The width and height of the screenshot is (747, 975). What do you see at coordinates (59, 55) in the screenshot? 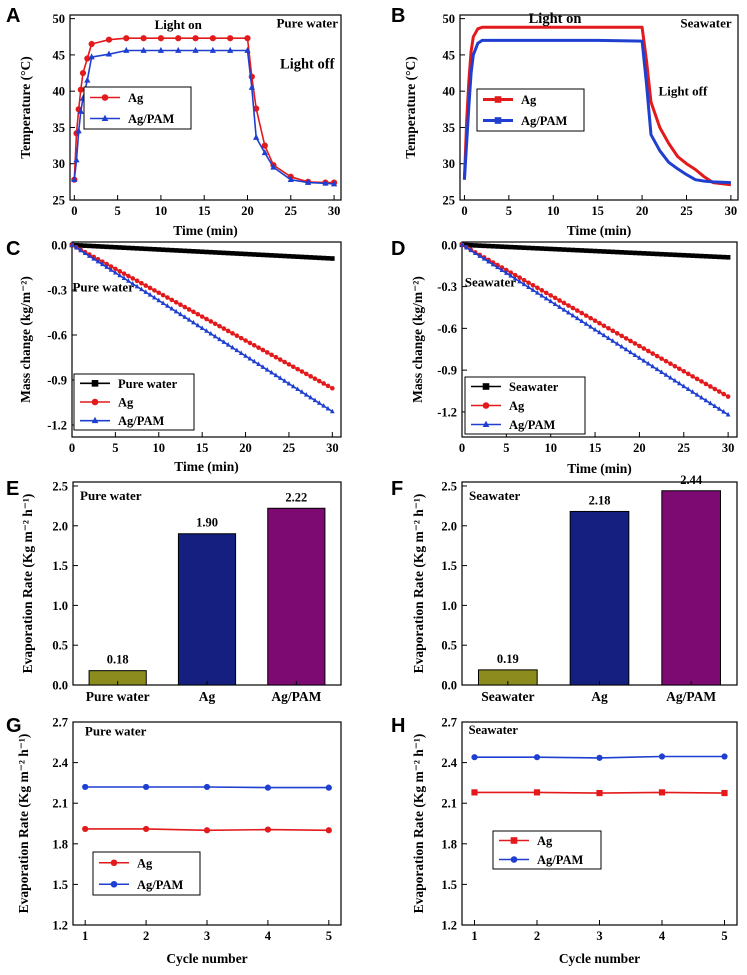
I see `y-tick-label: 45` at bounding box center [59, 55].